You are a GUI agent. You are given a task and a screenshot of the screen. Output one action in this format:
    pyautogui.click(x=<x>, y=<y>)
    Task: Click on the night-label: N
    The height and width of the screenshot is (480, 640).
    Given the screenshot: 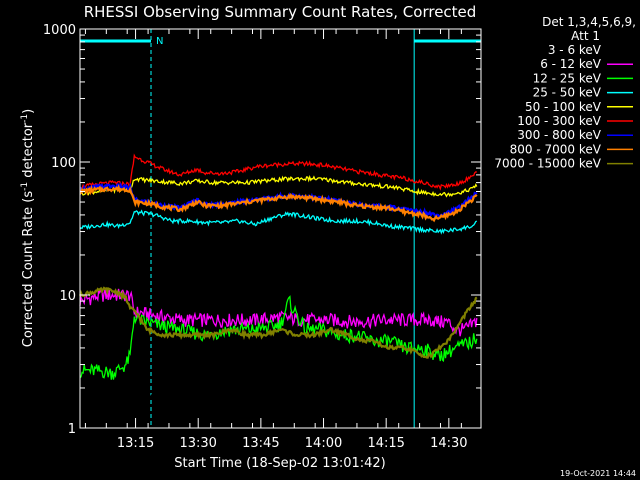 What is the action you would take?
    pyautogui.click(x=159, y=41)
    